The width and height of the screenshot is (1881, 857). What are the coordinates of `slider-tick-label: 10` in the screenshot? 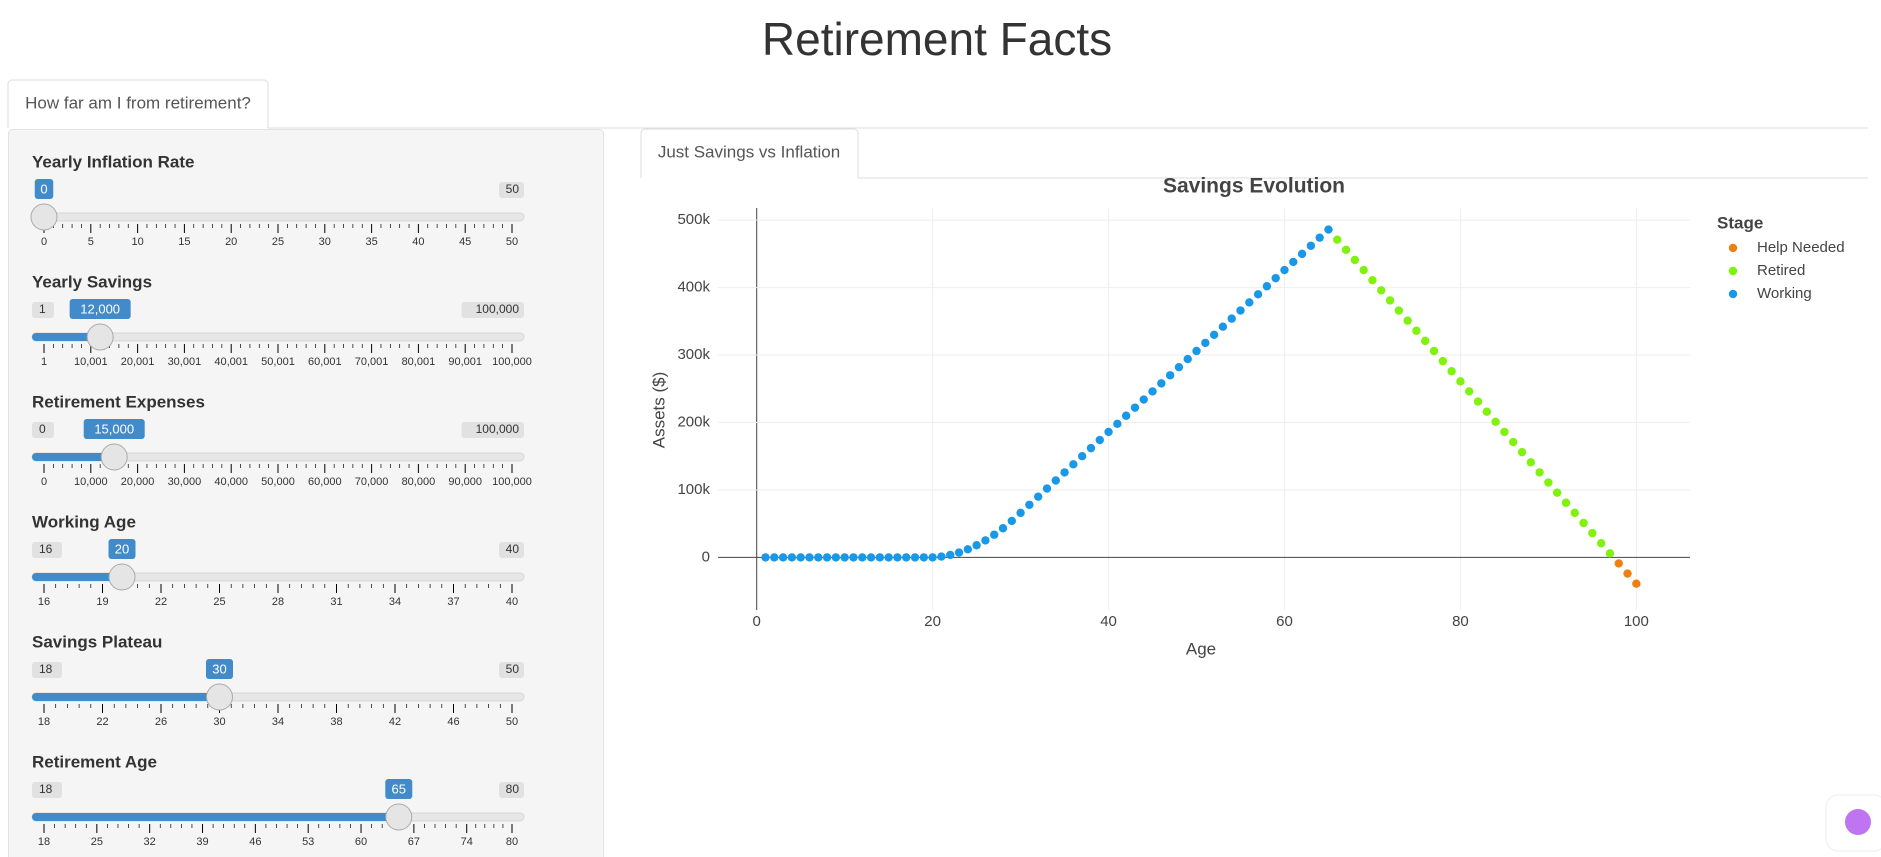 It's located at (137, 242).